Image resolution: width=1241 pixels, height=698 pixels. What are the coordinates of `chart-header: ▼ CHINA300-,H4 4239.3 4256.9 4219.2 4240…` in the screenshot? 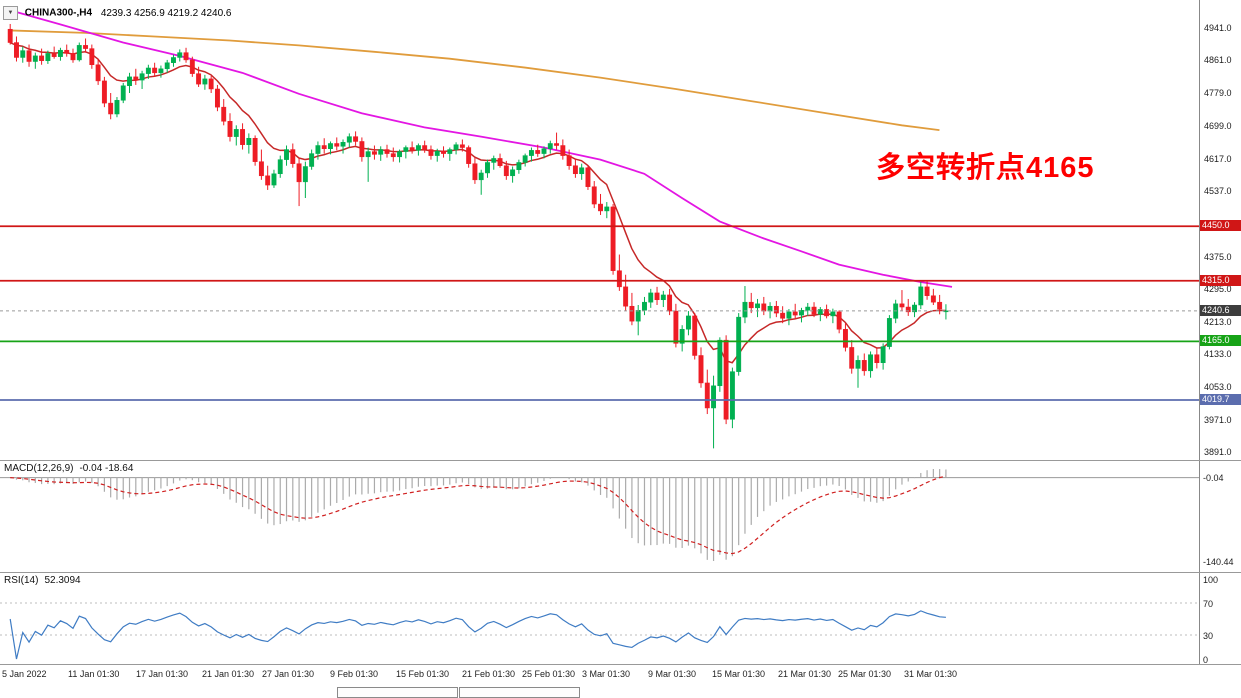 It's located at (117, 13).